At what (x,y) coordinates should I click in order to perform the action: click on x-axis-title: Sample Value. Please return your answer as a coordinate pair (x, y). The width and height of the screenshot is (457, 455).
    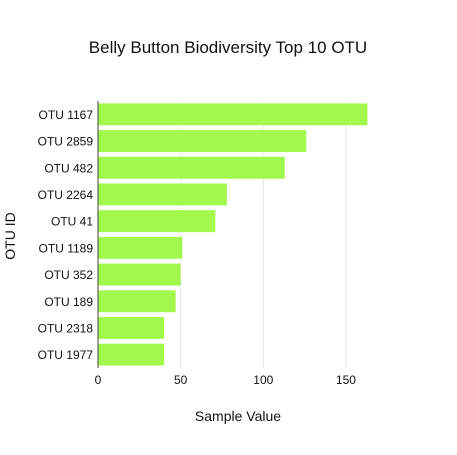
    Looking at the image, I should click on (238, 416).